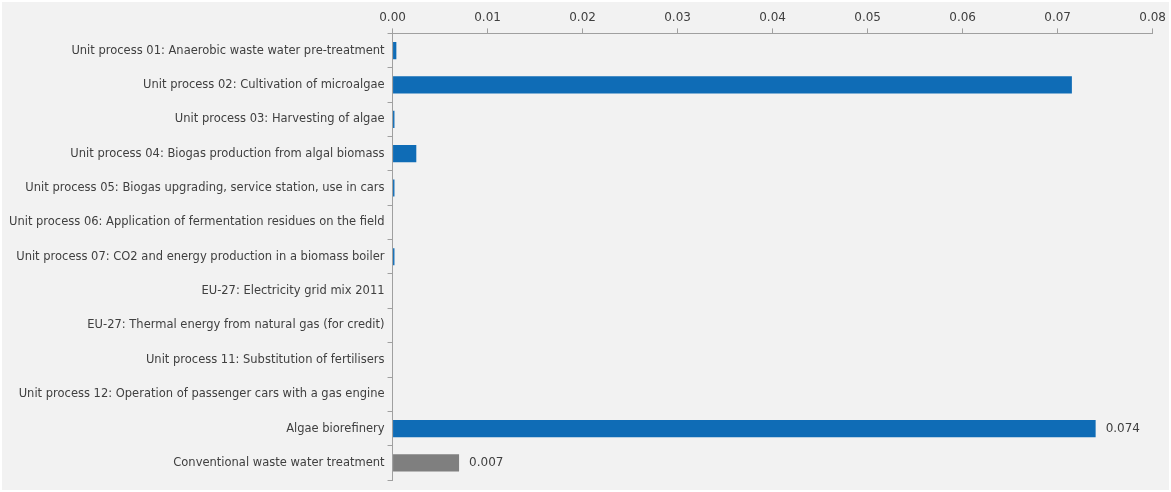  Describe the element at coordinates (293, 290) in the screenshot. I see `y-tick-label: EU-27: Electricity grid mix 2011` at that location.